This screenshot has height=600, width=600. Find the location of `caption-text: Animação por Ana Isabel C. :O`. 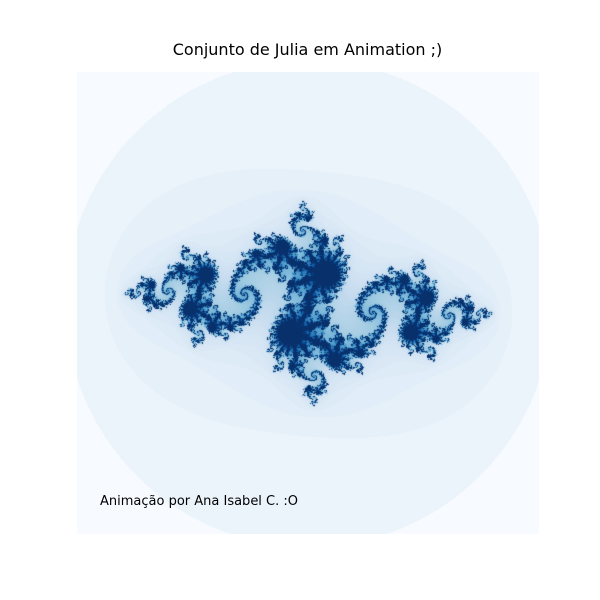

caption-text: Animação por Ana Isabel C. :O is located at coordinates (199, 501).